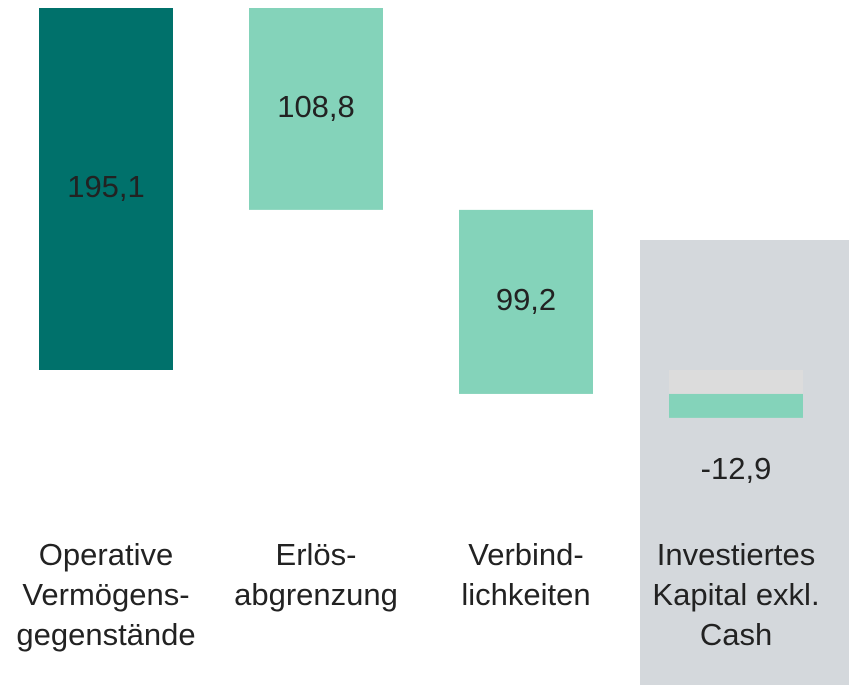 The image size is (859, 685). Describe the element at coordinates (735, 594) in the screenshot. I see `category-label: Kapital exkl.` at that location.